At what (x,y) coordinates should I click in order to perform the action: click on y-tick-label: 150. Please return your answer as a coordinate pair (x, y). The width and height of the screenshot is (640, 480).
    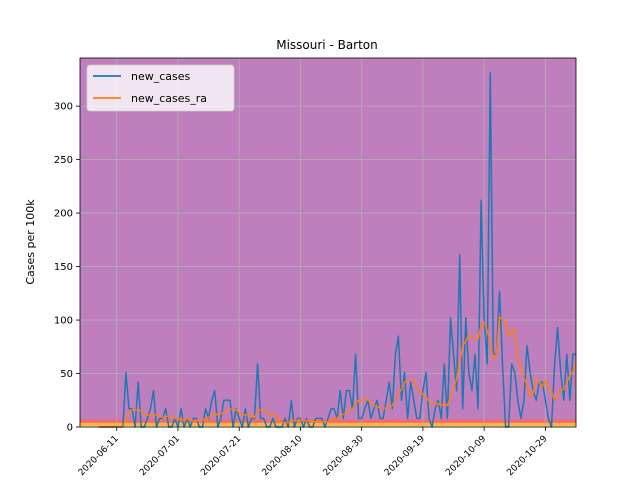
    Looking at the image, I should click on (63, 267).